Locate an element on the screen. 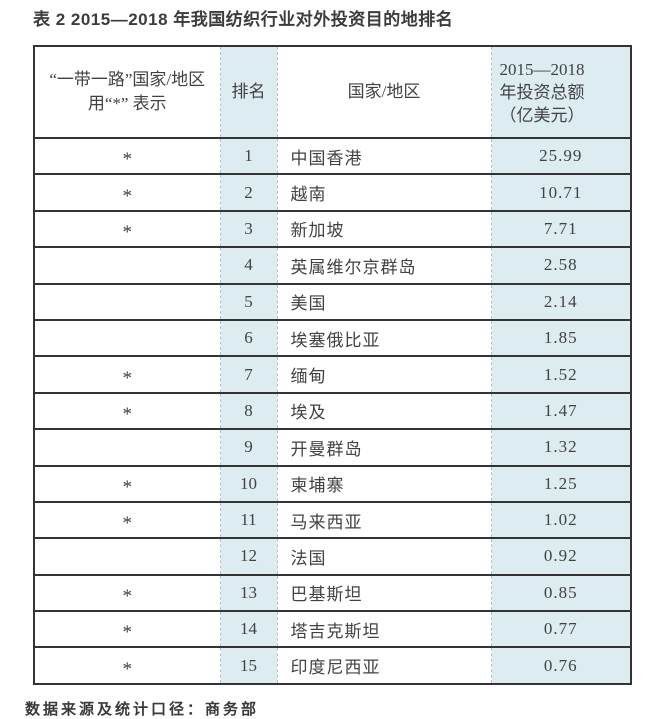  table-row: * 3 新加坡 7.71 is located at coordinates (332, 228).